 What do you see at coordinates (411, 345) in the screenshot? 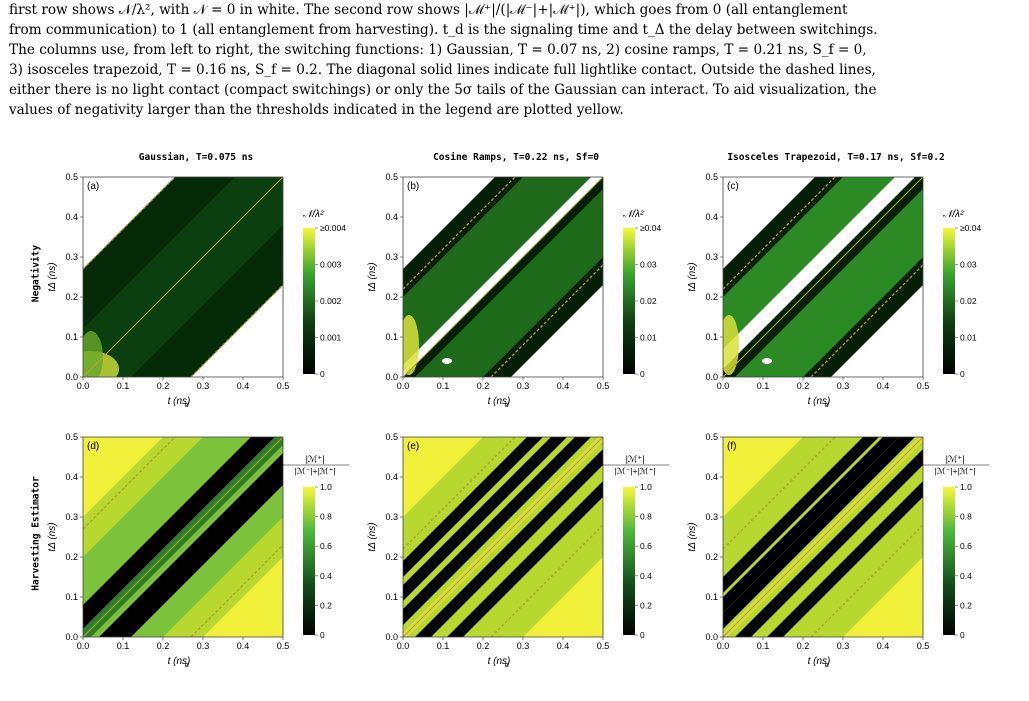
I see `yellow-spot` at bounding box center [411, 345].